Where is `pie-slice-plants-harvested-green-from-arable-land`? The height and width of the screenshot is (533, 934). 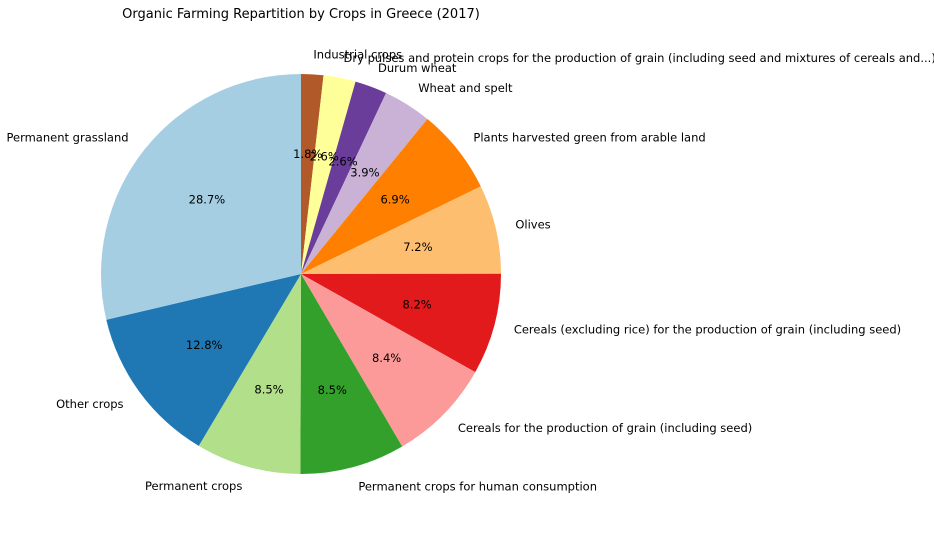 pie-slice-plants-harvested-green-from-arable-land is located at coordinates (391, 196).